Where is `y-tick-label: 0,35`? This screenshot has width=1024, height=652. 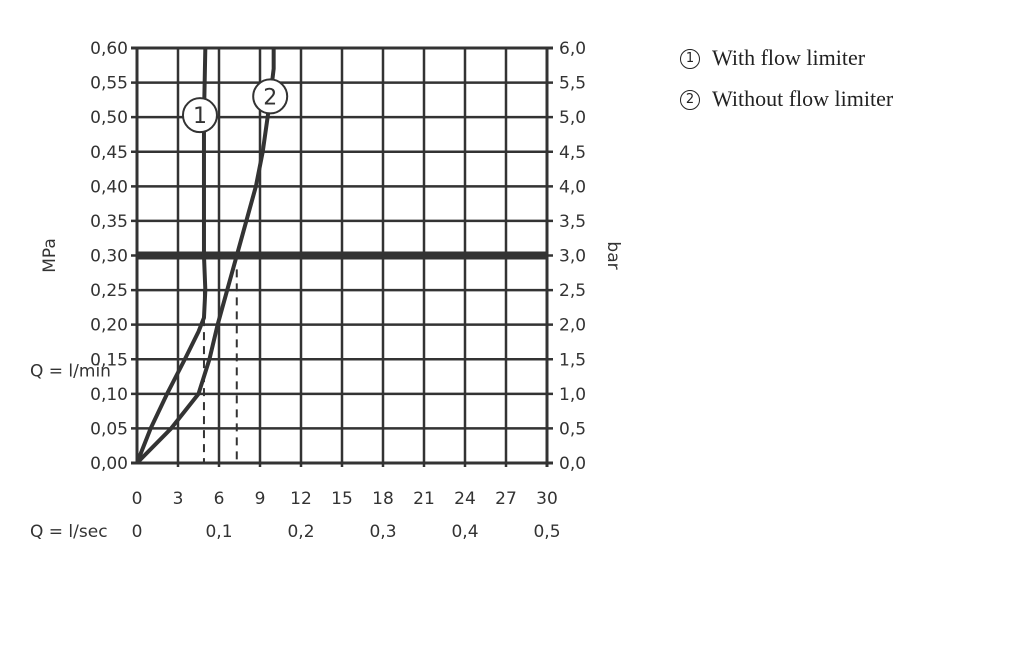
y-tick-label: 0,35 is located at coordinates (109, 222).